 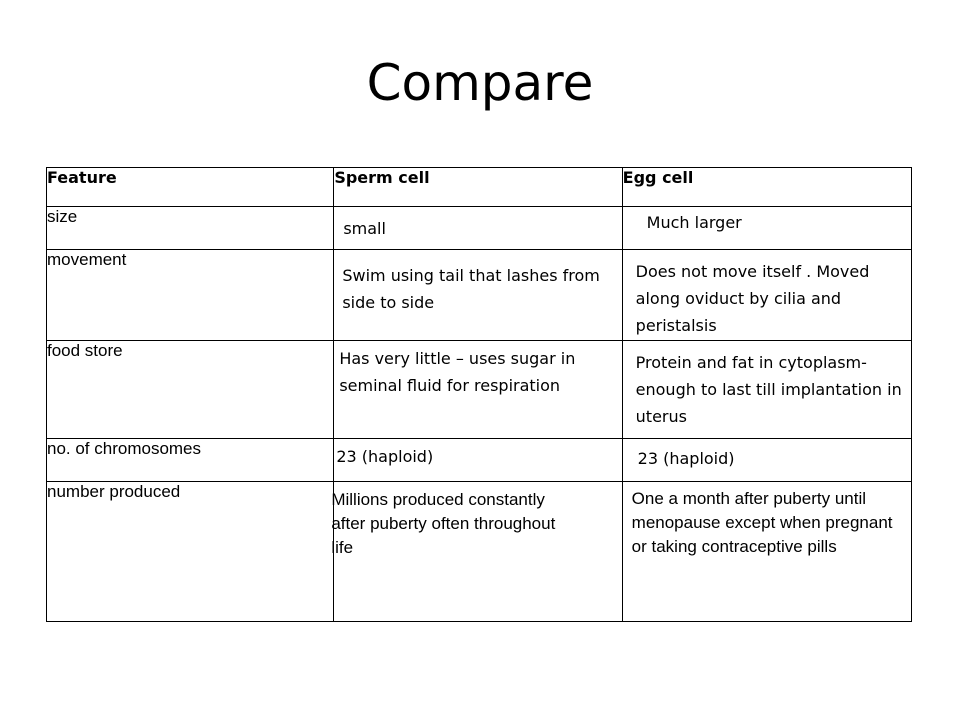 What do you see at coordinates (190, 228) in the screenshot?
I see `feature-cell: size` at bounding box center [190, 228].